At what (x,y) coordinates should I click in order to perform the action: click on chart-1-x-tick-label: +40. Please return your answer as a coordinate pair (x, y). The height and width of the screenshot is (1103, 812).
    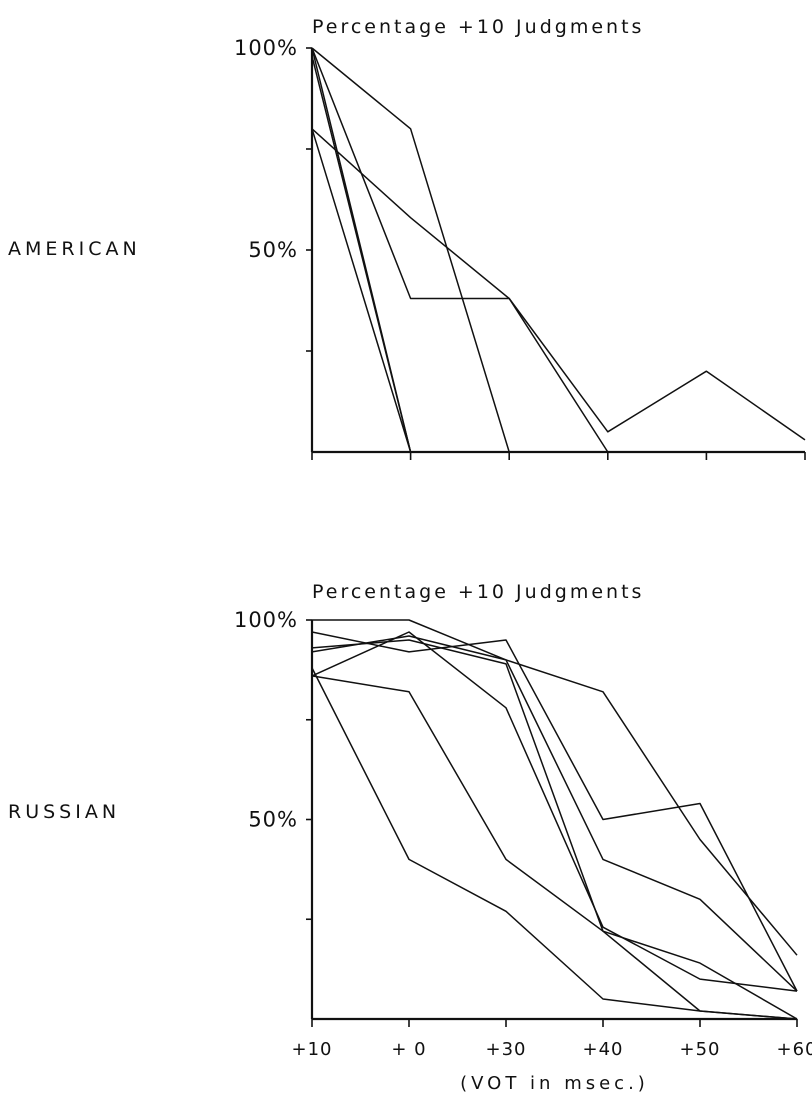
    Looking at the image, I should click on (603, 1049).